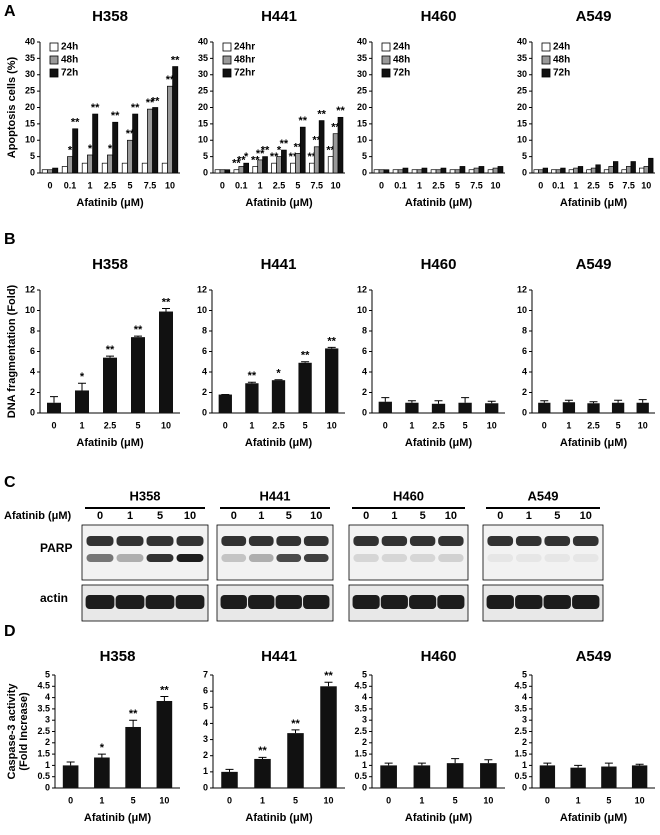 The width and height of the screenshot is (660, 835). Describe the element at coordinates (520, 708) in the screenshot. I see `y-tick-label: 3.5` at that location.